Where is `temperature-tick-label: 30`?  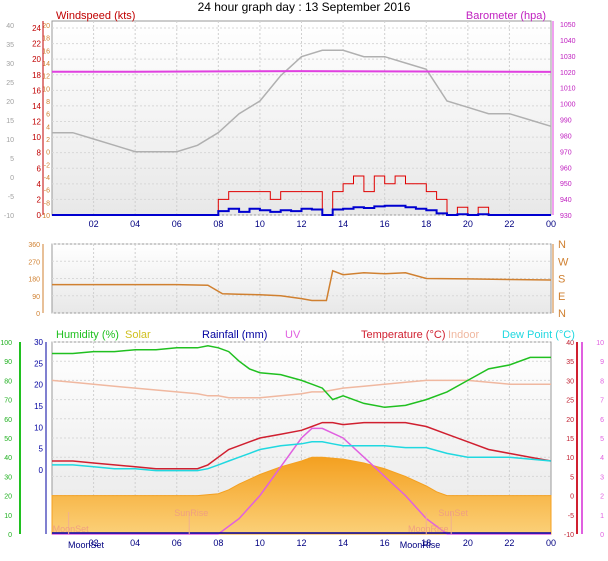
temperature-tick-label: 30 is located at coordinates (570, 381).